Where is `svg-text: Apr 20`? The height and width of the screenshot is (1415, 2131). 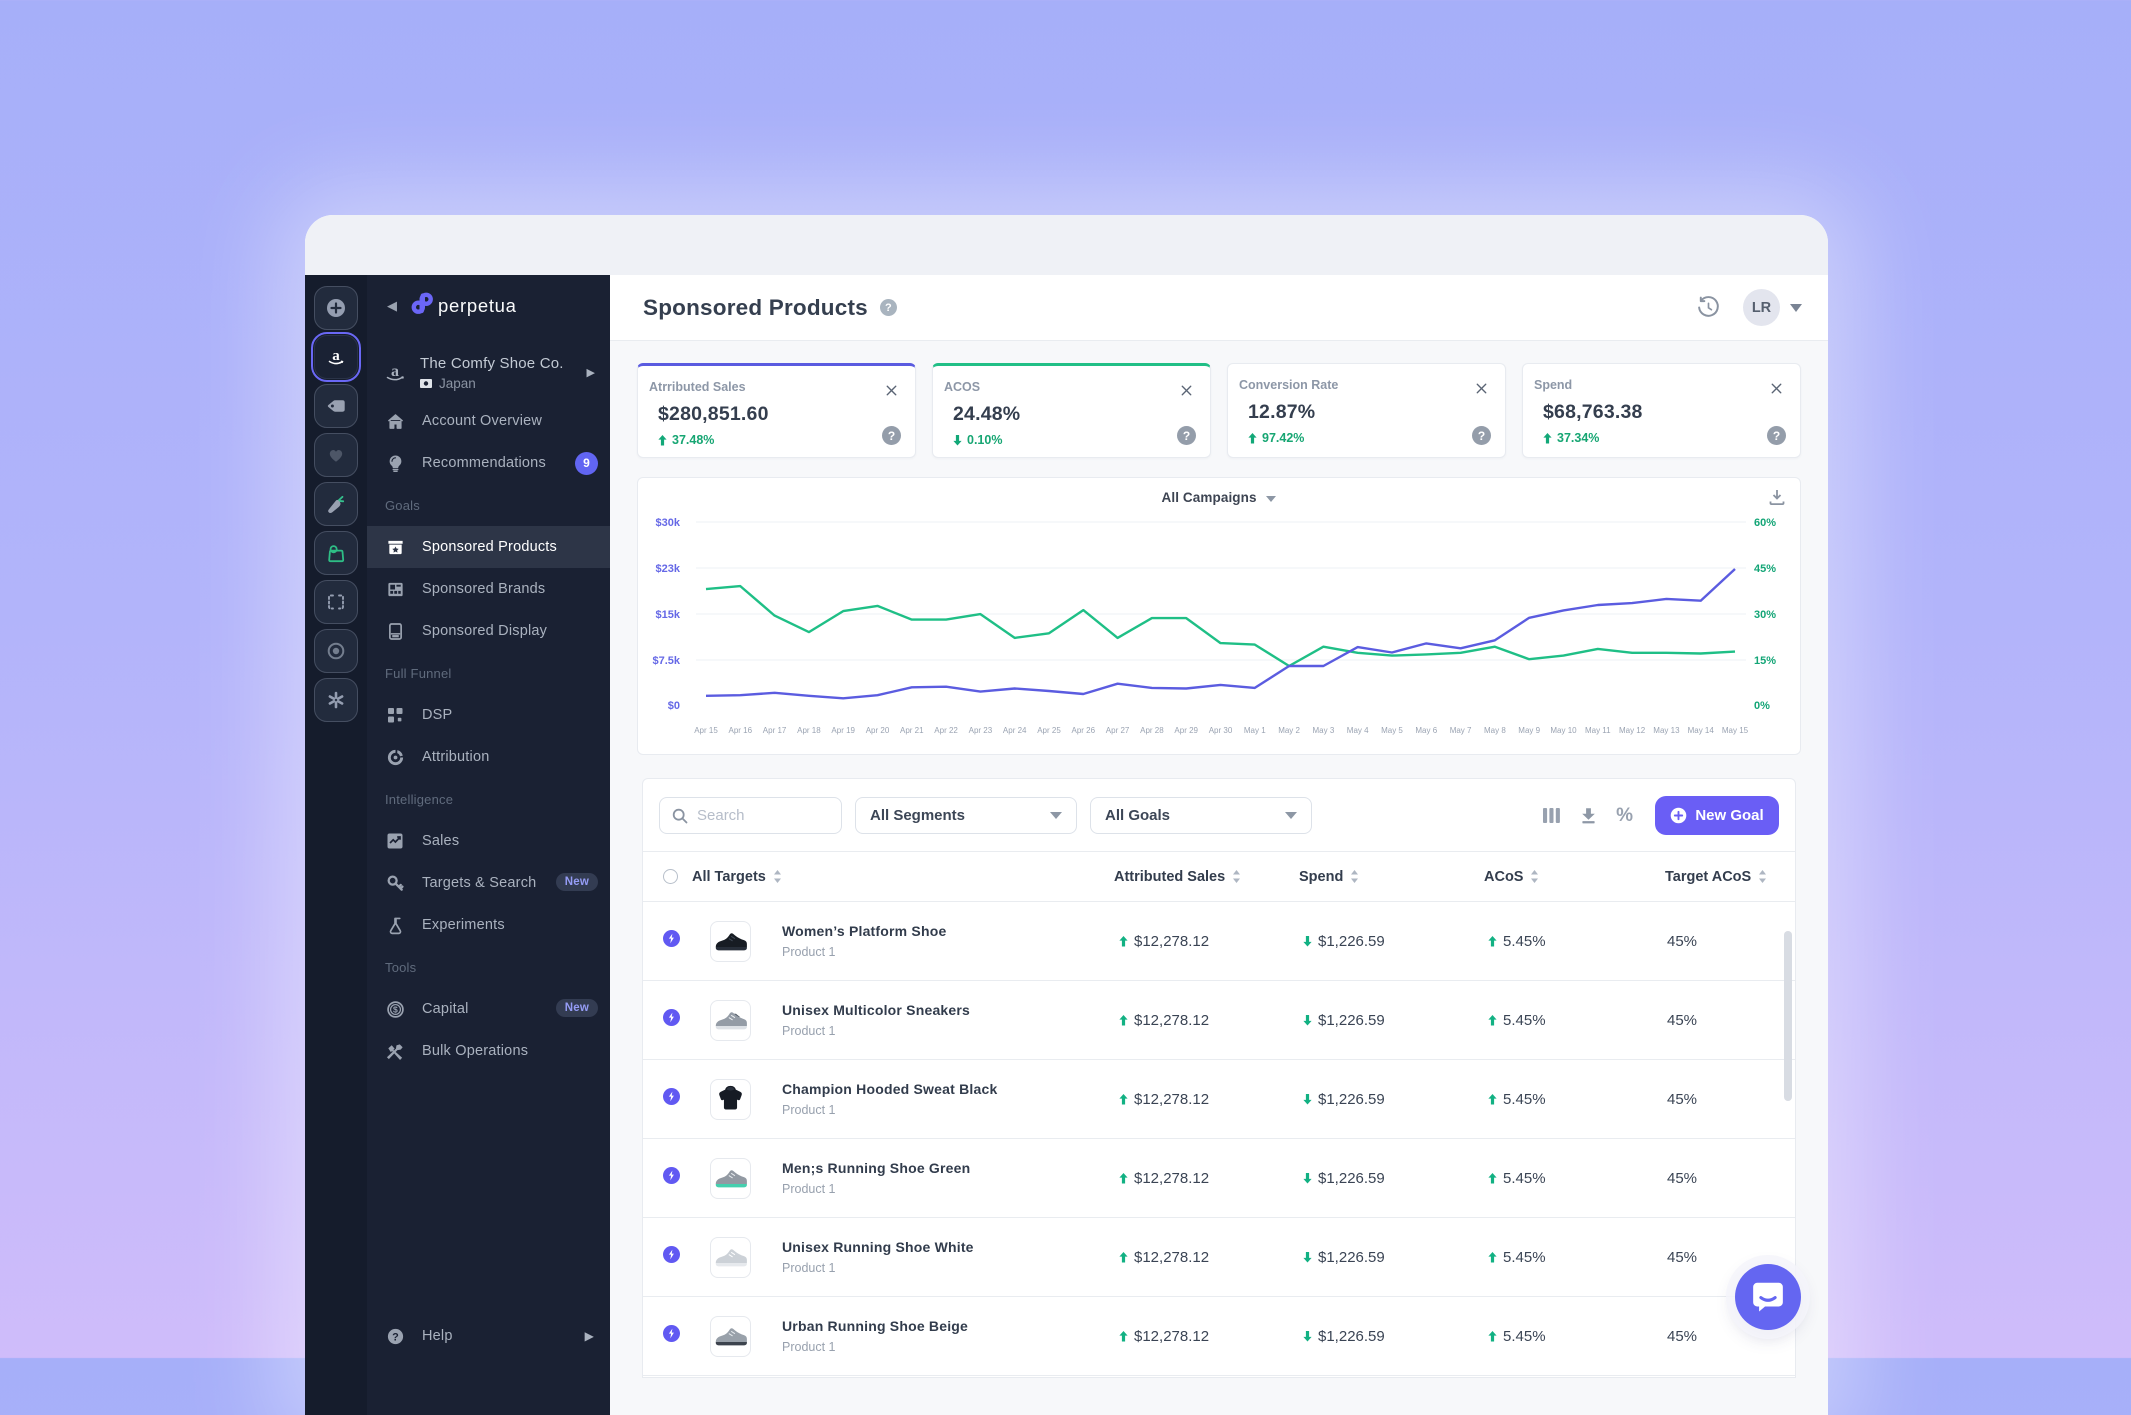
svg-text: Apr 20 is located at coordinates (878, 730).